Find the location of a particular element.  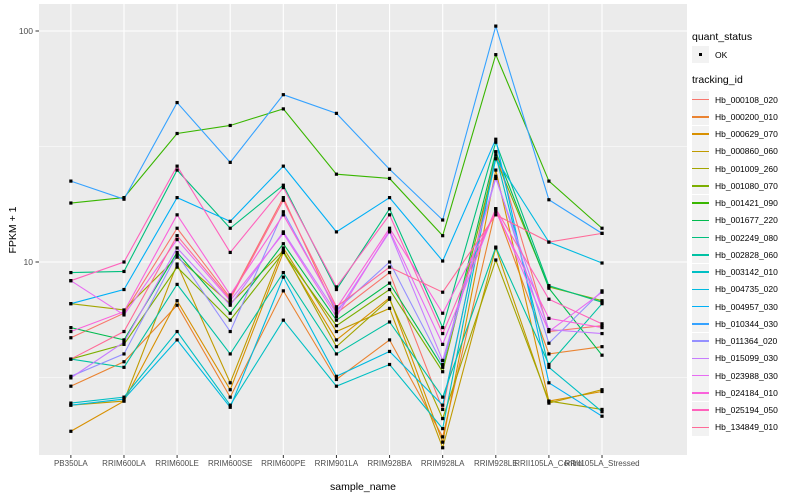

legend-item-label: Hb_001677_220 is located at coordinates (746, 220).